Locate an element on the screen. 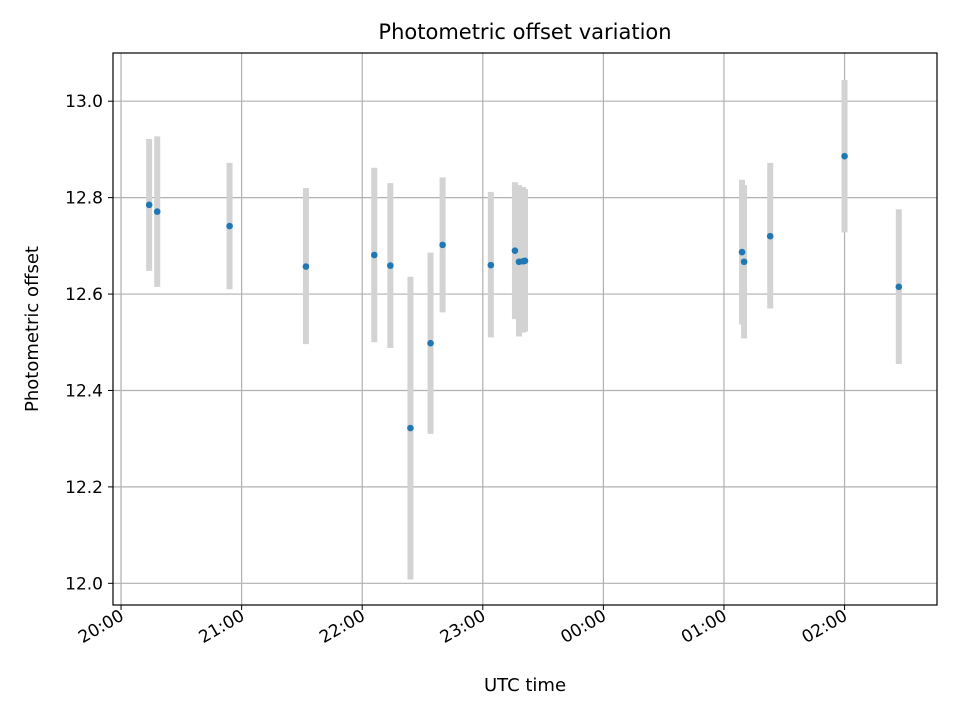 The image size is (960, 720). chart-title: Photometric offset variation is located at coordinates (524, 32).